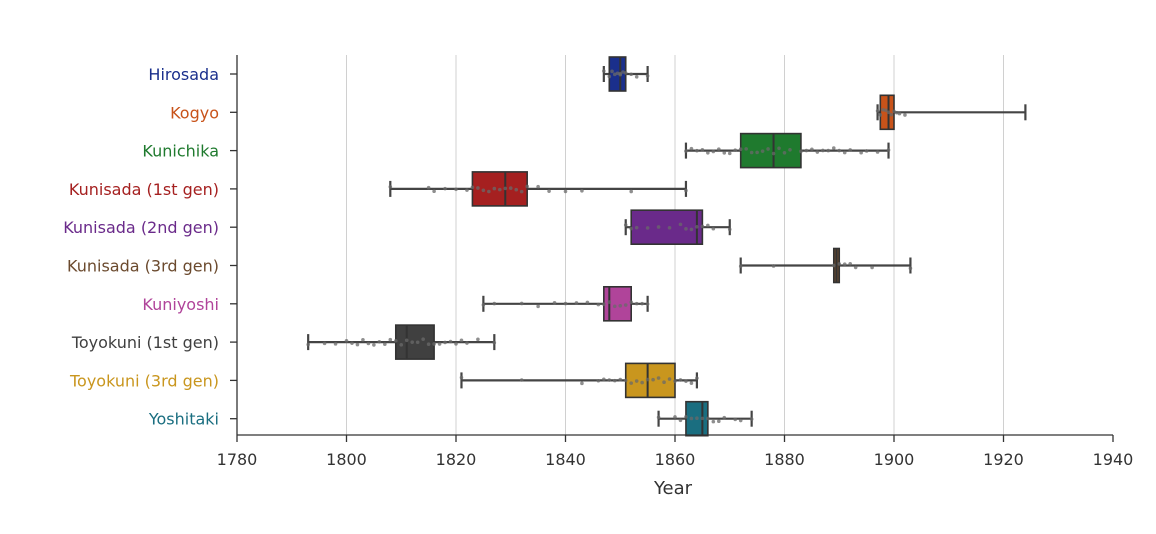 The width and height of the screenshot is (1156, 534). What do you see at coordinates (183, 419) in the screenshot?
I see `category-label: Yoshitaki` at bounding box center [183, 419].